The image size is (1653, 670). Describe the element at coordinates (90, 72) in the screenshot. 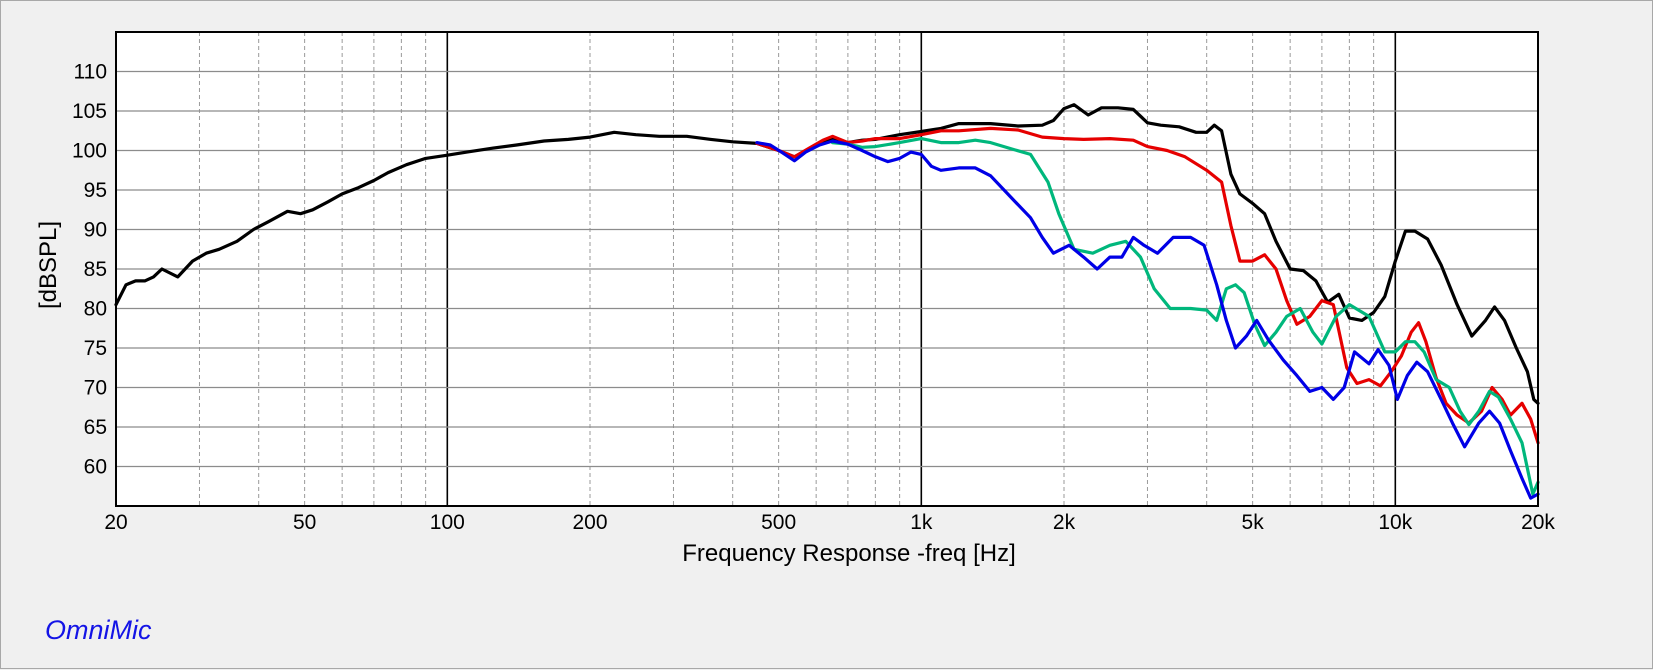

I see `y-tick-label: 110` at that location.